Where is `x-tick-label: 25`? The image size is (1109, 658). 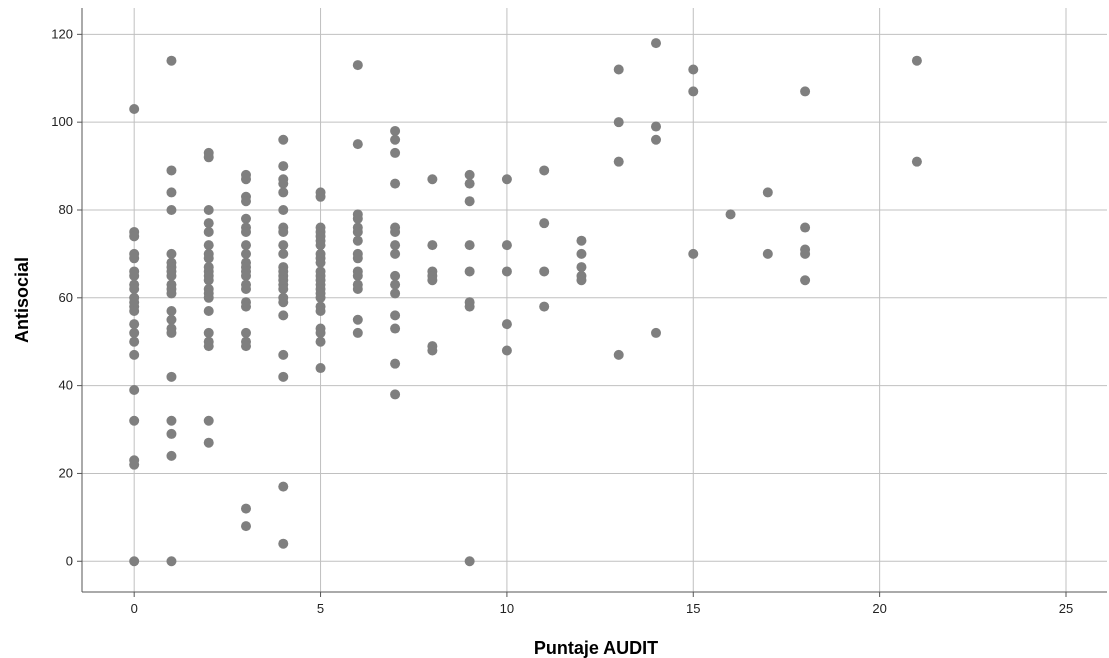
x-tick-label: 25 is located at coordinates (1066, 608).